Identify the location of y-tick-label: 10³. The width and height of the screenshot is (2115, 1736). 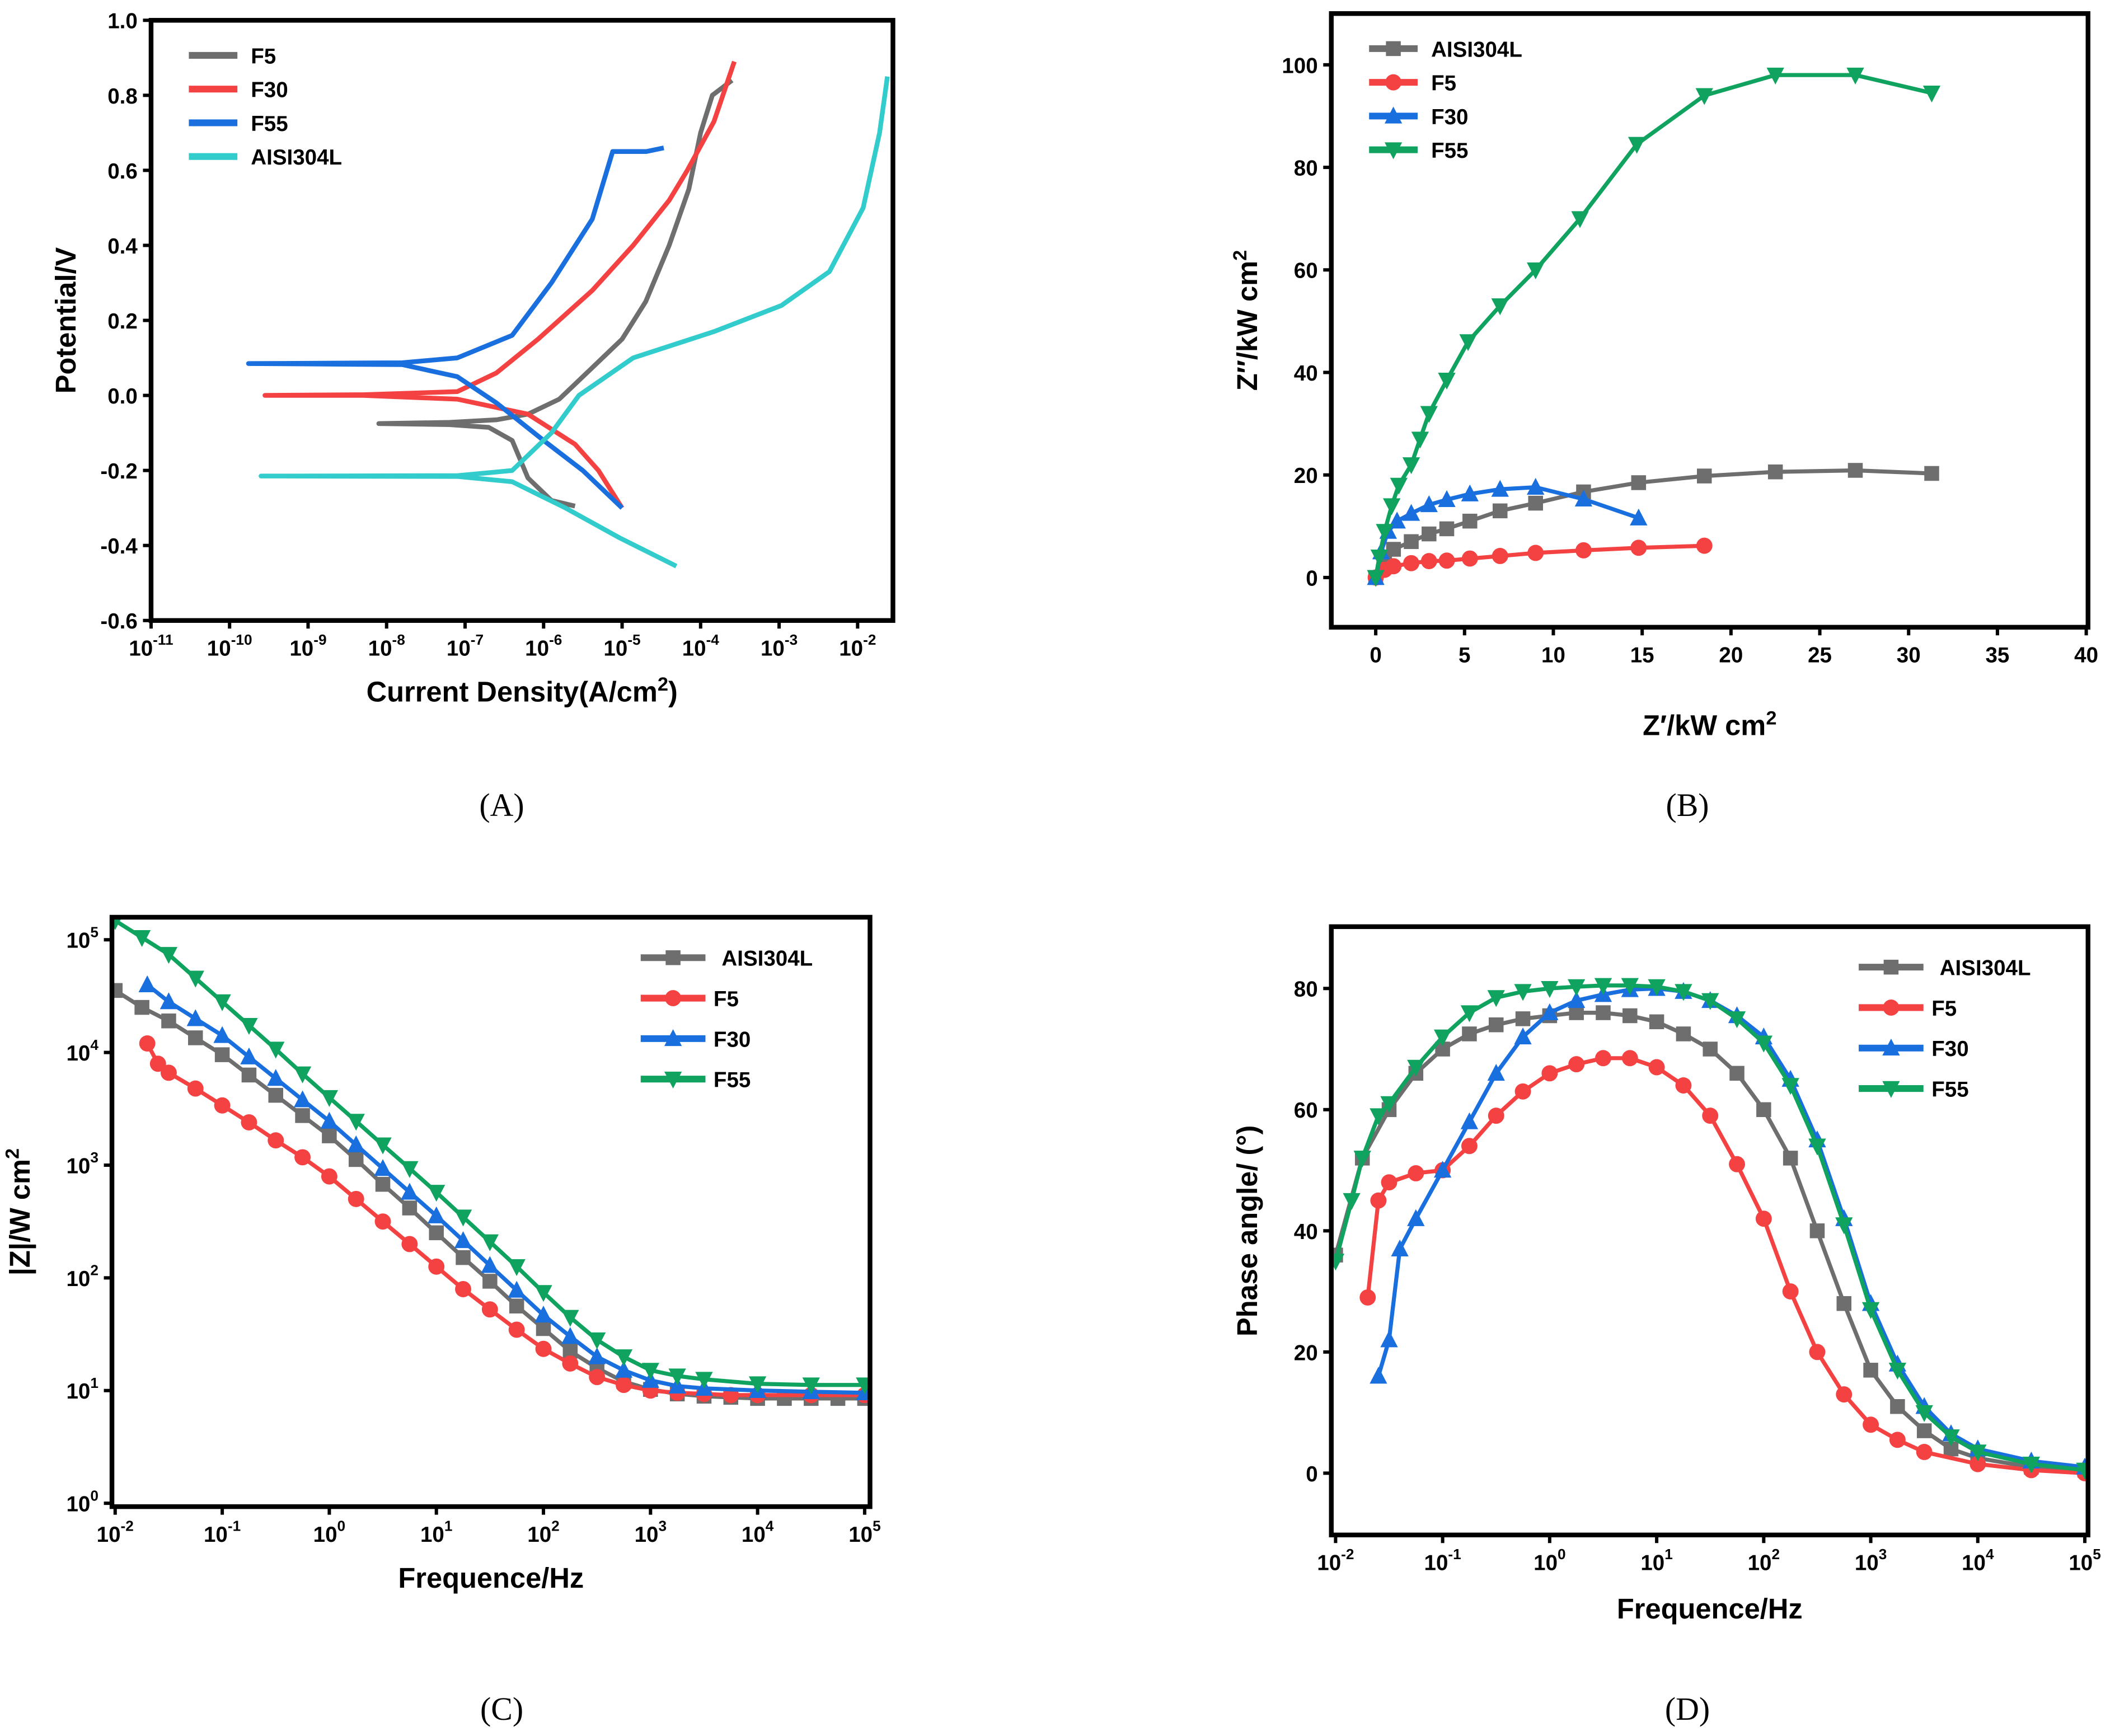
(82, 1163).